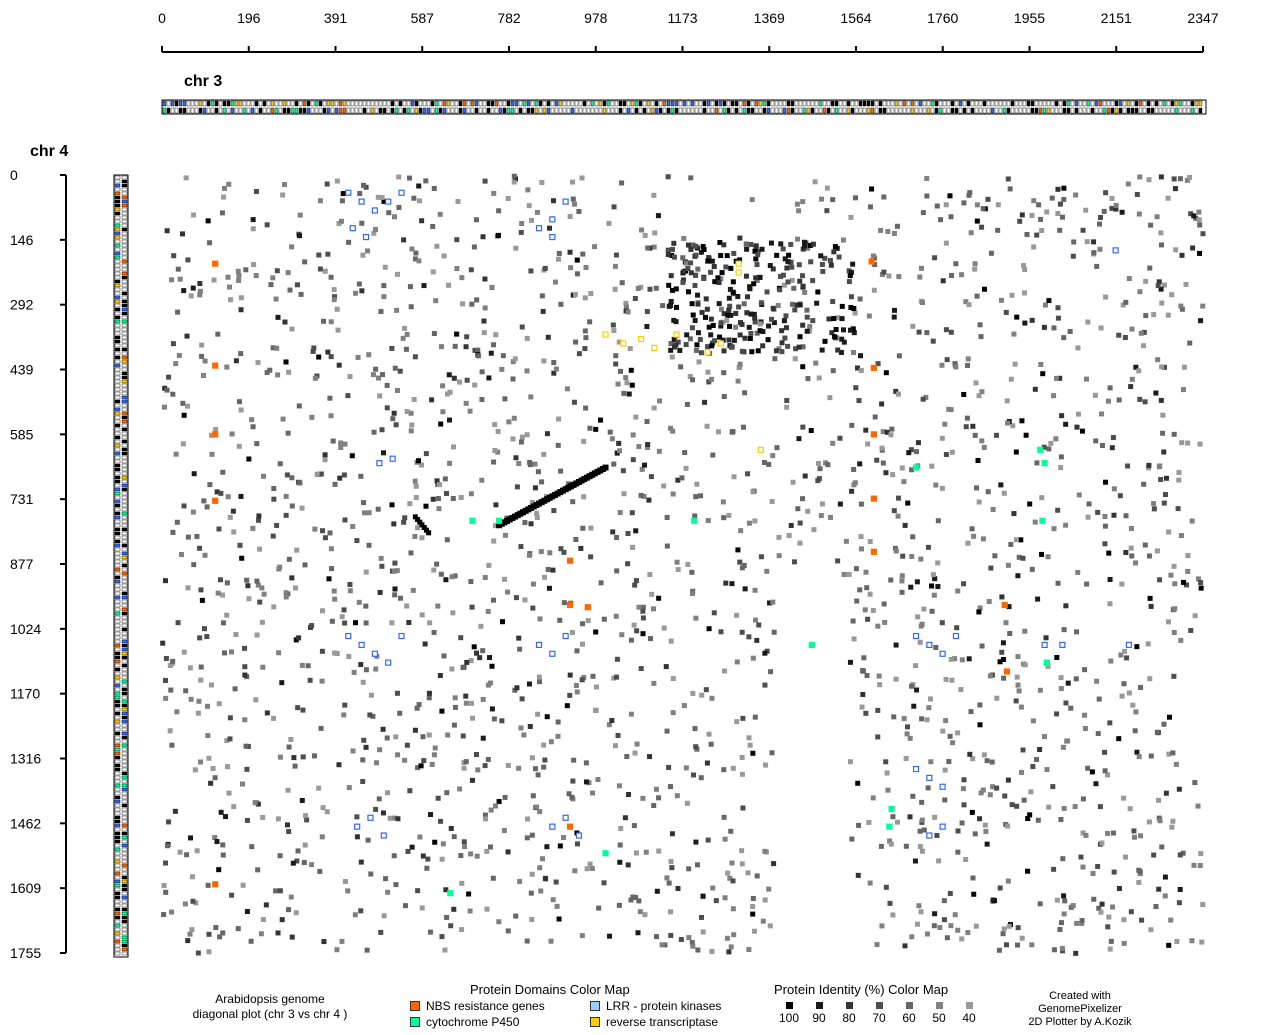 The width and height of the screenshot is (1282, 1035). I want to click on domain-dot, so click(352, 228).